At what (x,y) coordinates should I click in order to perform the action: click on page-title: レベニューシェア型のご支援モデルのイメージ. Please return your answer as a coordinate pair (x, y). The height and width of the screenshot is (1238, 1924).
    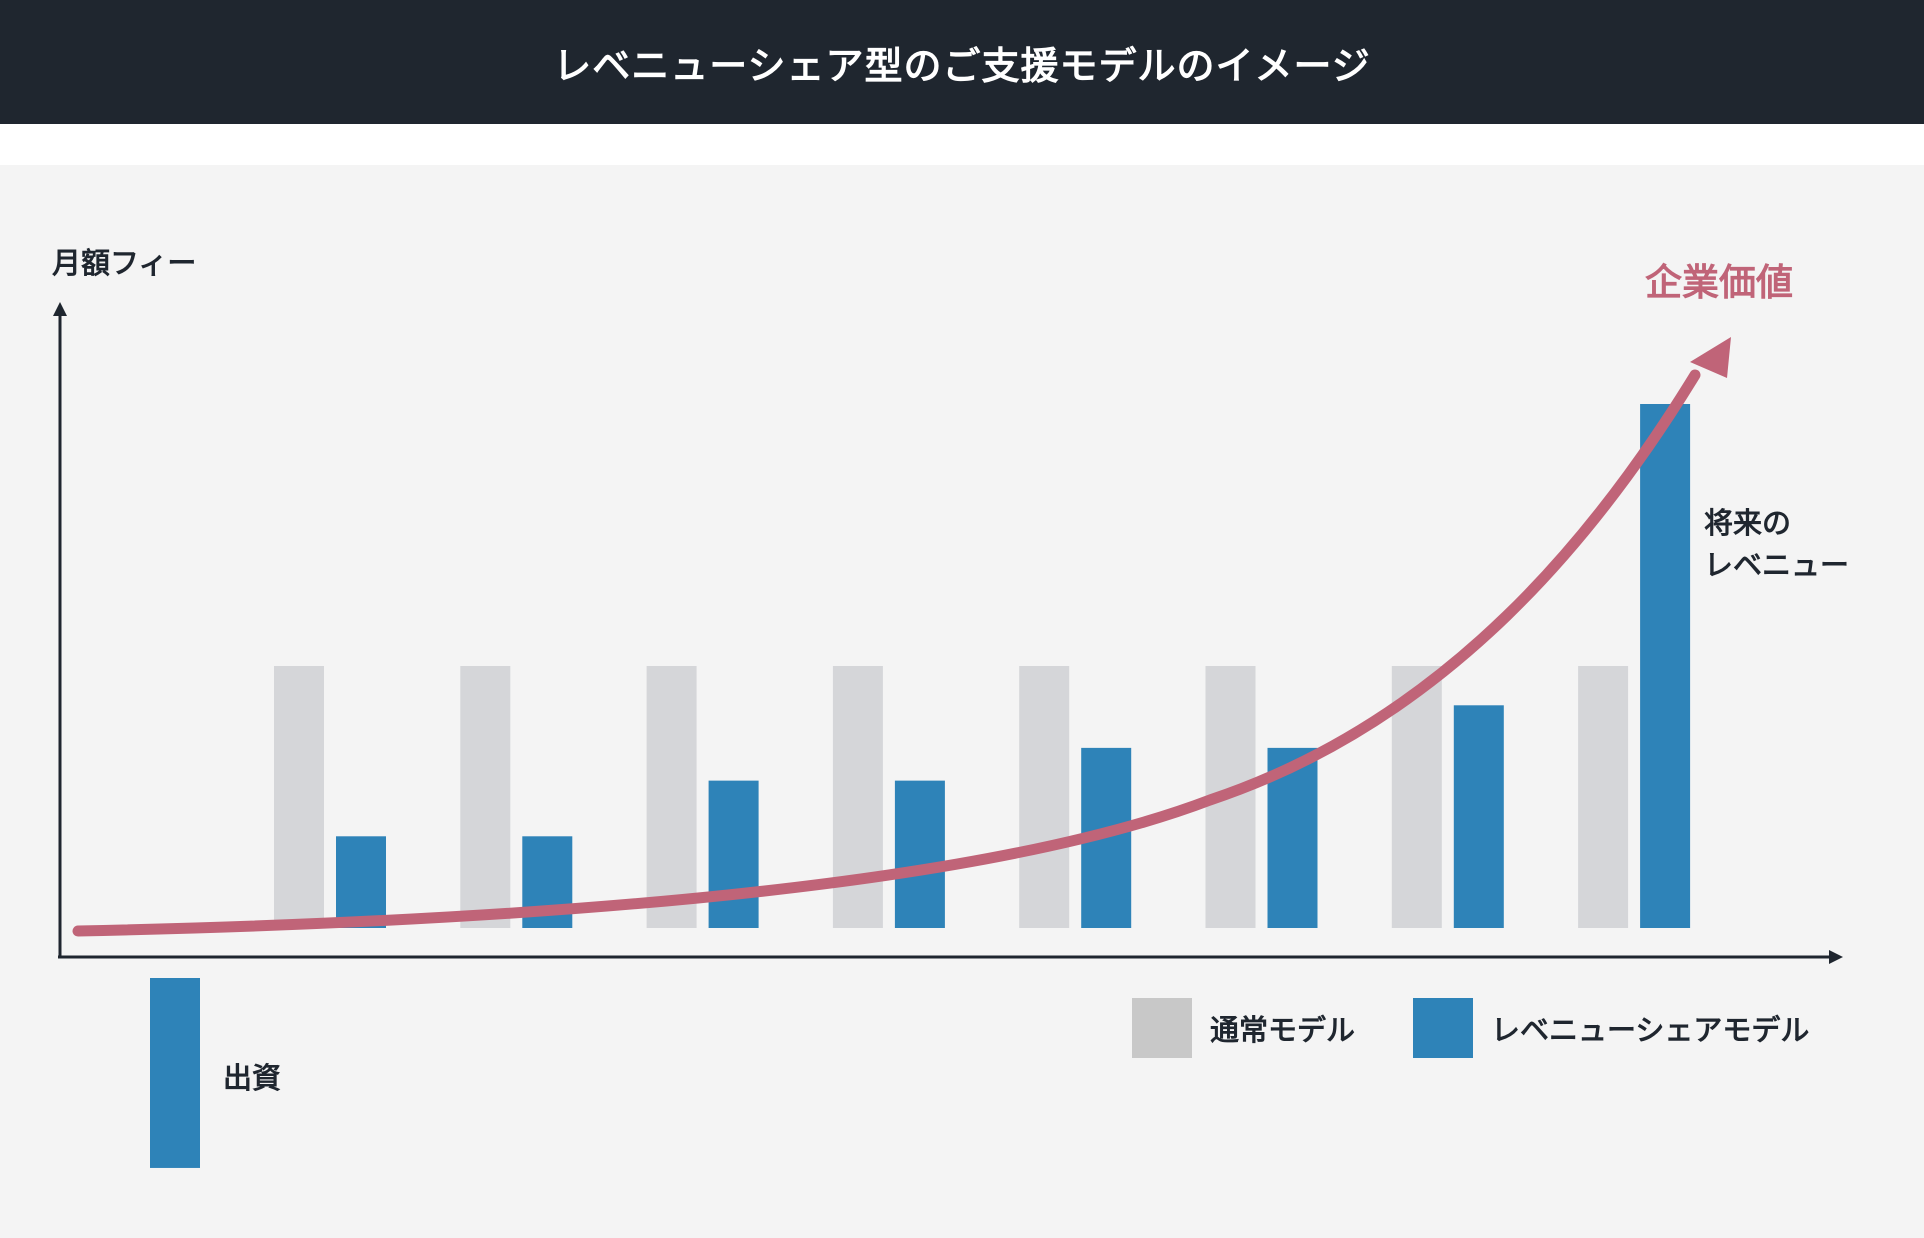
    Looking at the image, I should click on (962, 65).